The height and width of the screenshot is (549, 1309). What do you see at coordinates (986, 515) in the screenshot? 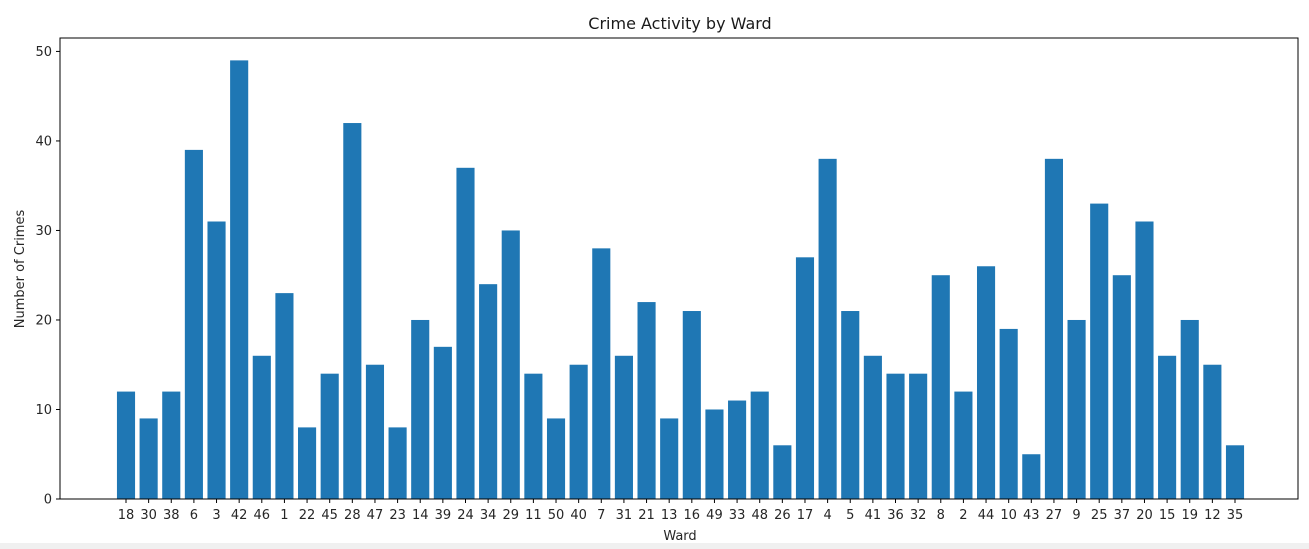
I see `x-tick-label: 44` at bounding box center [986, 515].